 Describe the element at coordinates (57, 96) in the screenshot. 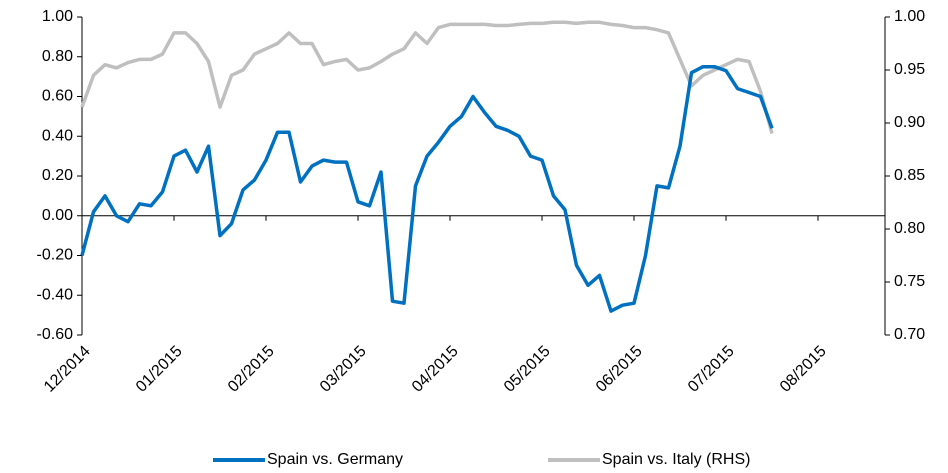

I see `y-tick-label: 0.60` at that location.